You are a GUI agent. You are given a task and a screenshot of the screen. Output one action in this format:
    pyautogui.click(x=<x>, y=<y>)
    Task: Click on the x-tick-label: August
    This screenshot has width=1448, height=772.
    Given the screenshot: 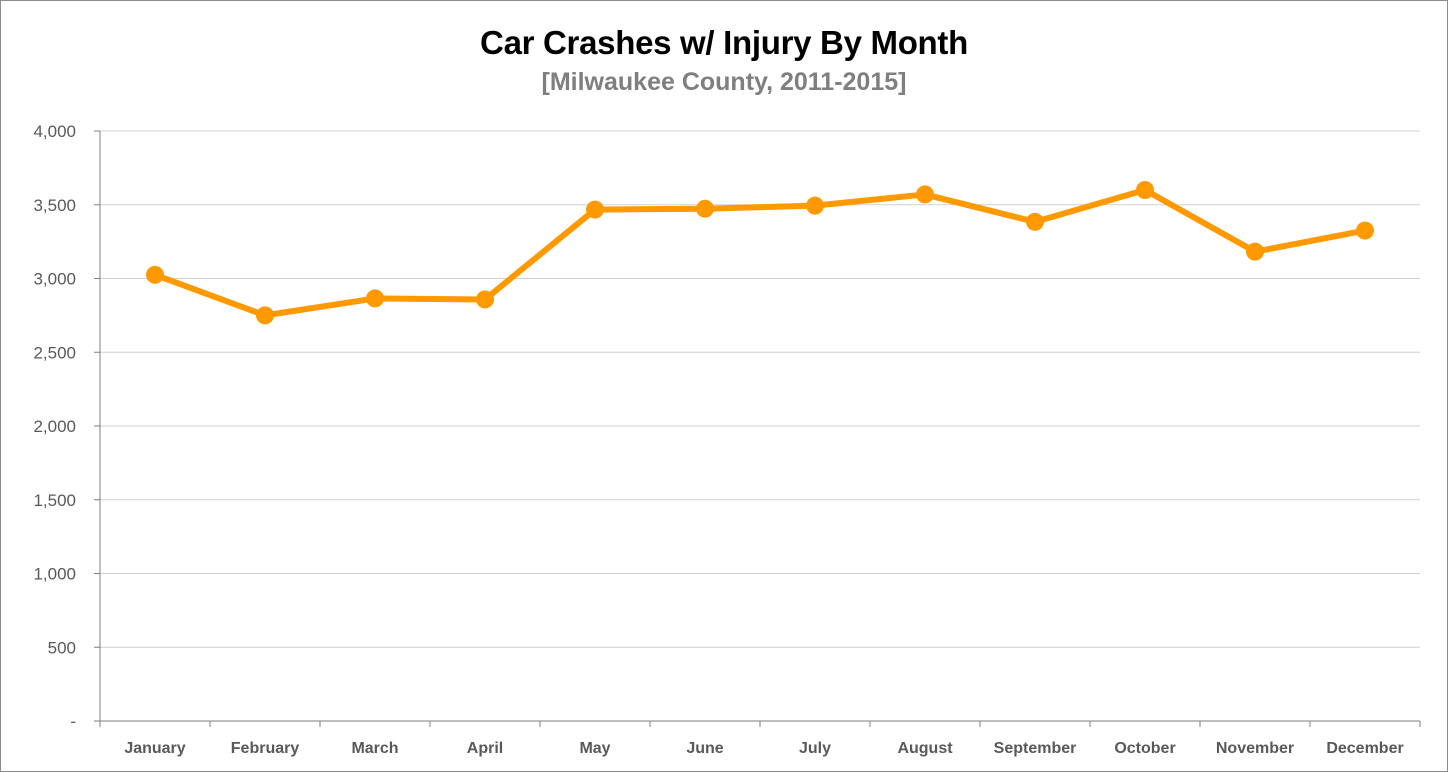 What is the action you would take?
    pyautogui.click(x=925, y=748)
    